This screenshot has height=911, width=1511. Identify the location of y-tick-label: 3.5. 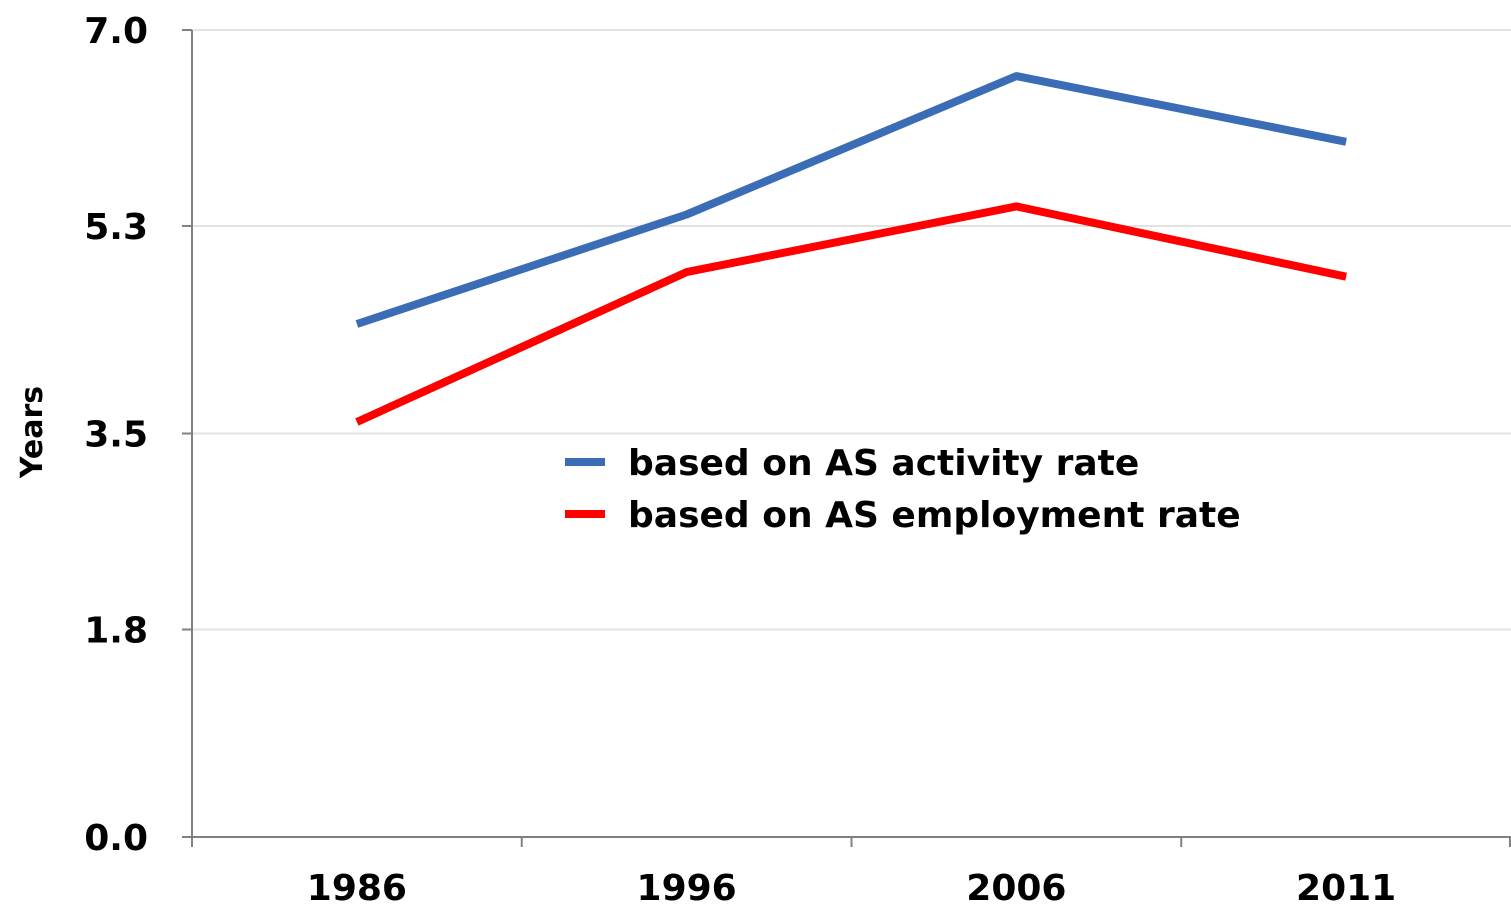
(116, 435).